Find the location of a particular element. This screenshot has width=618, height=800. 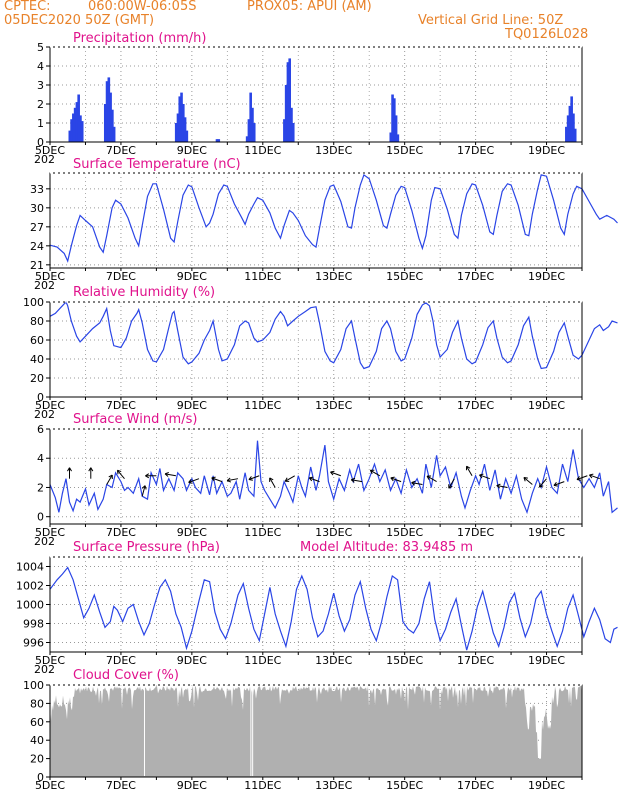

y-tick-label: 30 is located at coordinates (37, 208).